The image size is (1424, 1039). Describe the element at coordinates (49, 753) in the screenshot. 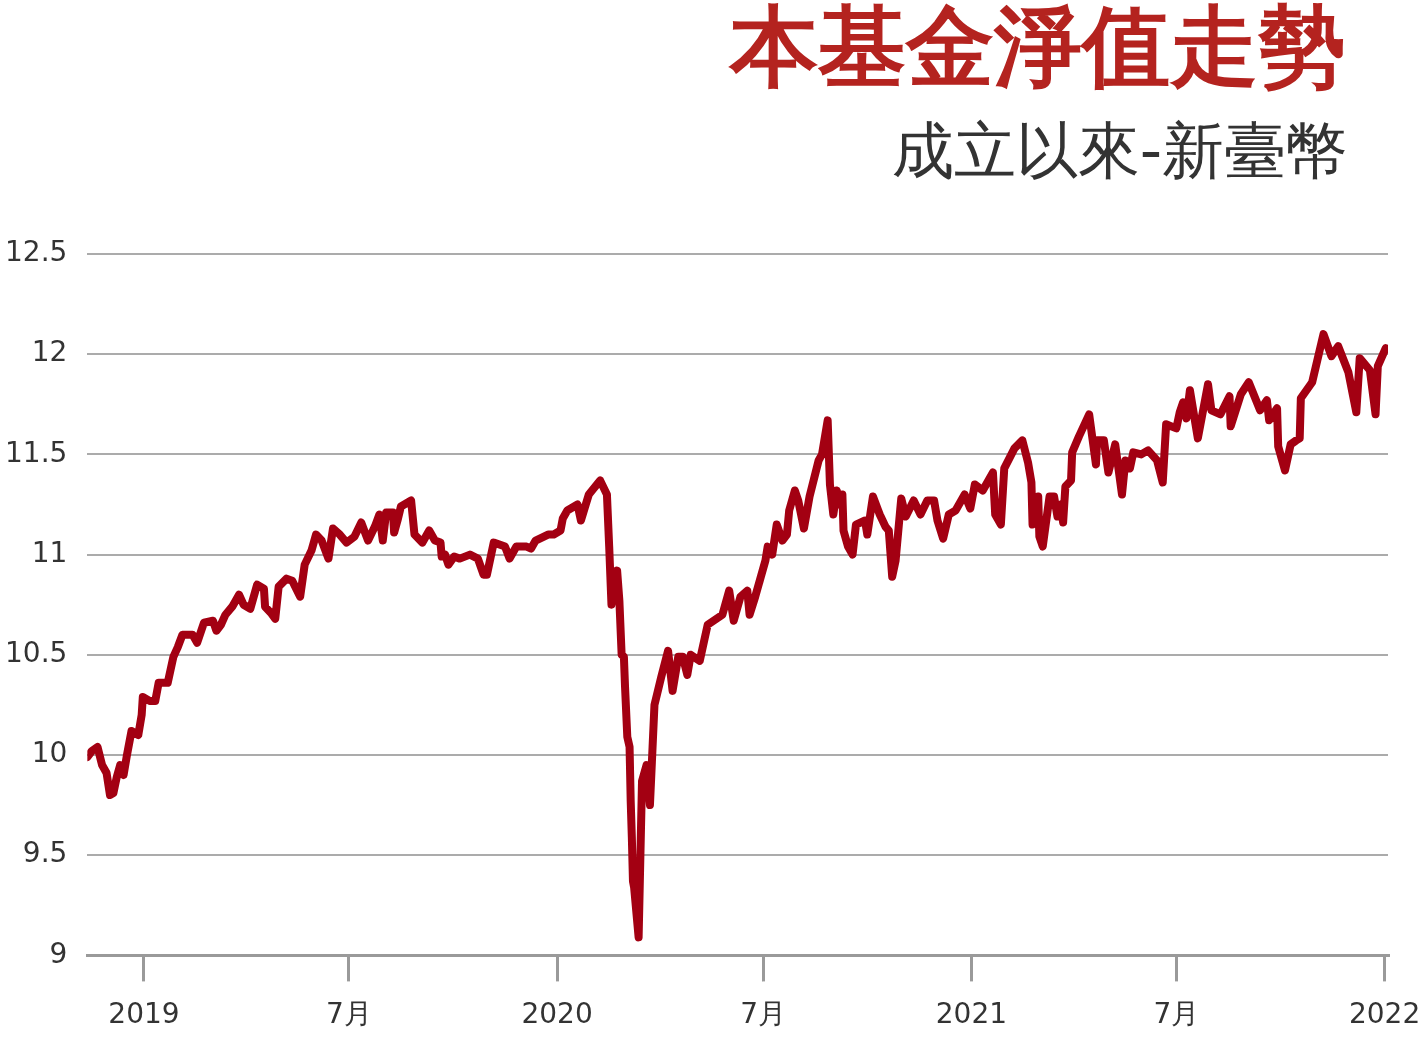

I see `y-tick-label: 10` at that location.